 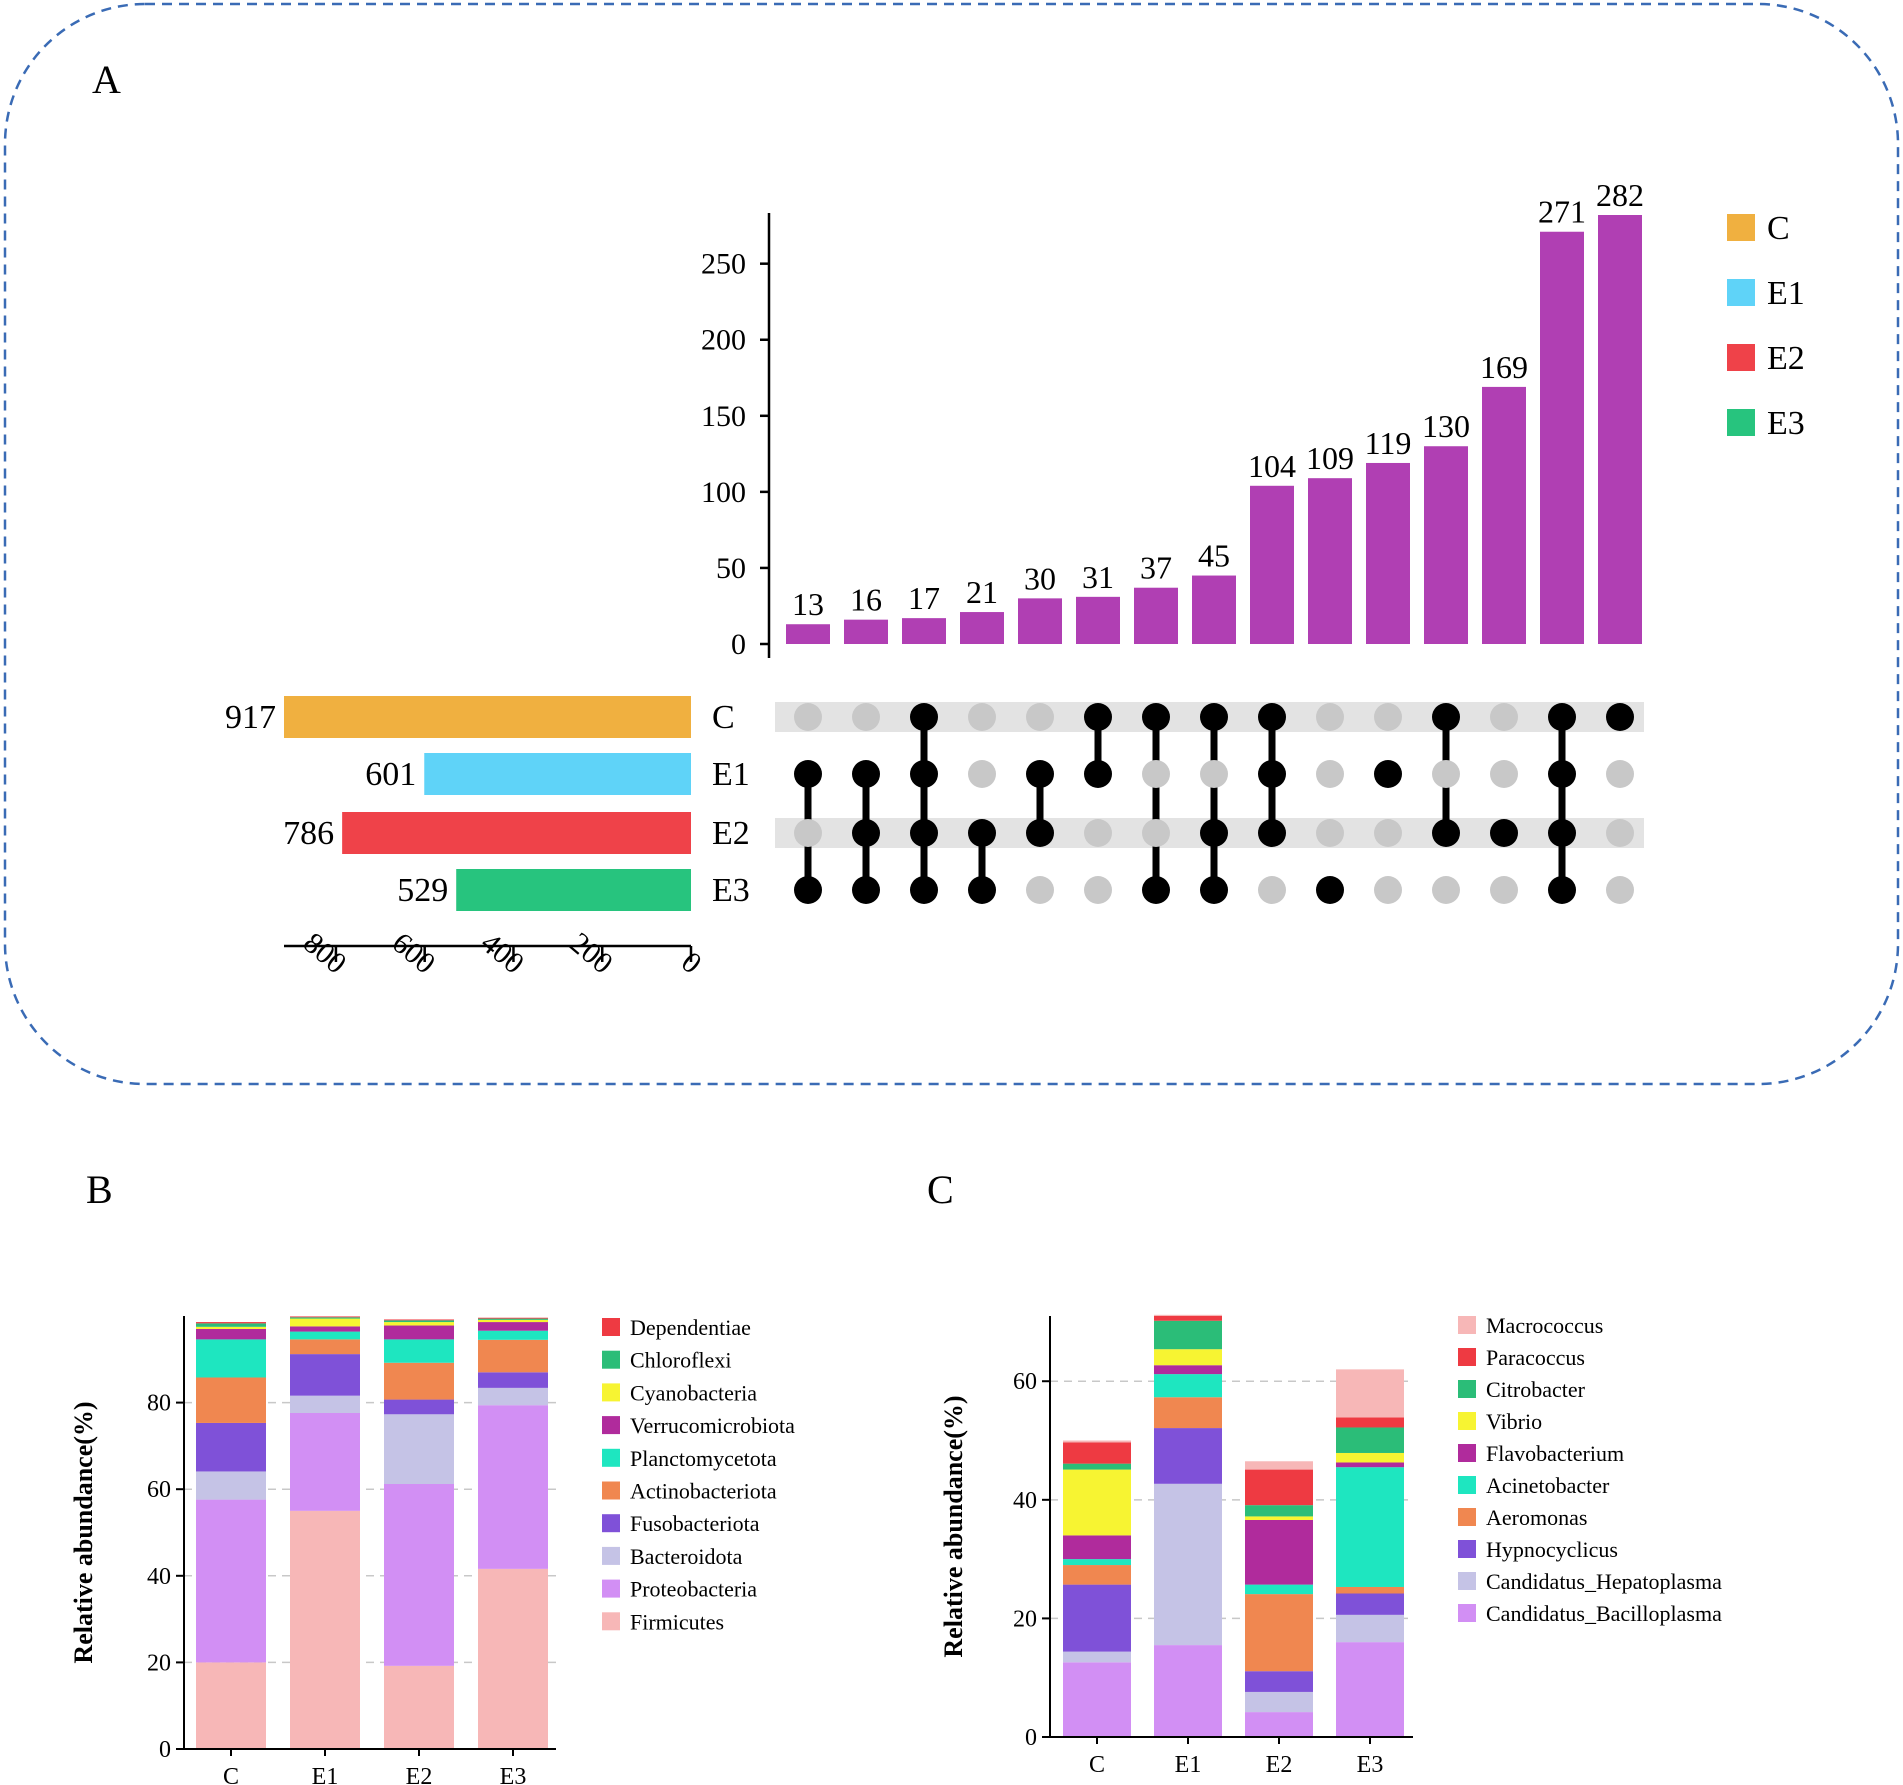 What do you see at coordinates (723, 340) in the screenshot?
I see `intersection-y-tick-label: 200` at bounding box center [723, 340].